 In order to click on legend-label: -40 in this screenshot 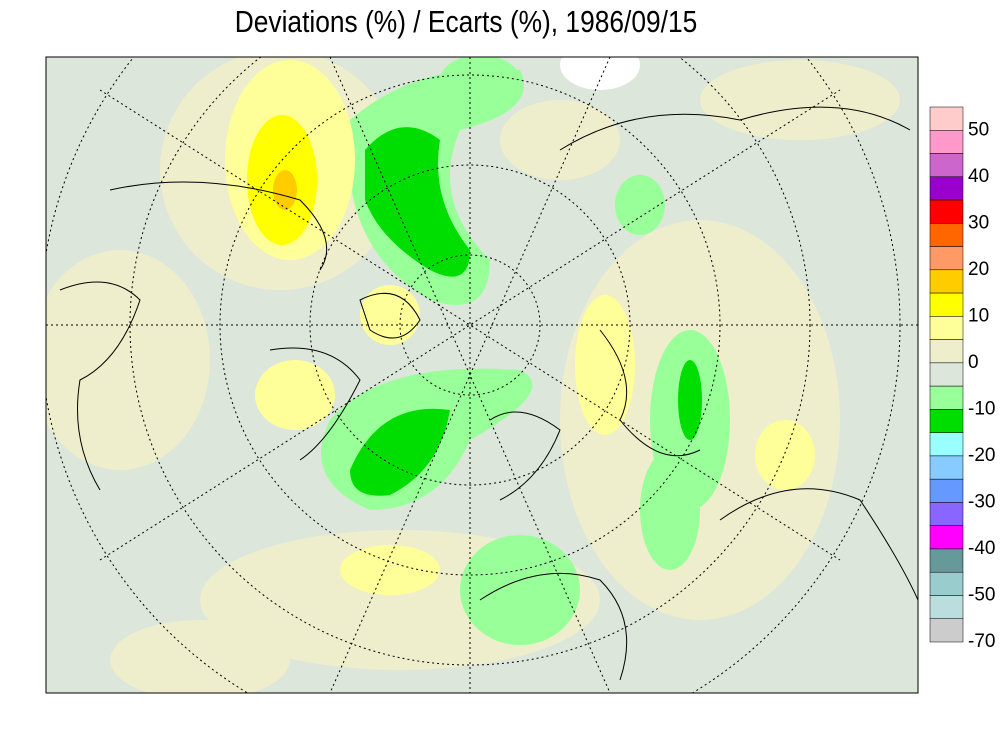, I will do `click(981, 548)`.